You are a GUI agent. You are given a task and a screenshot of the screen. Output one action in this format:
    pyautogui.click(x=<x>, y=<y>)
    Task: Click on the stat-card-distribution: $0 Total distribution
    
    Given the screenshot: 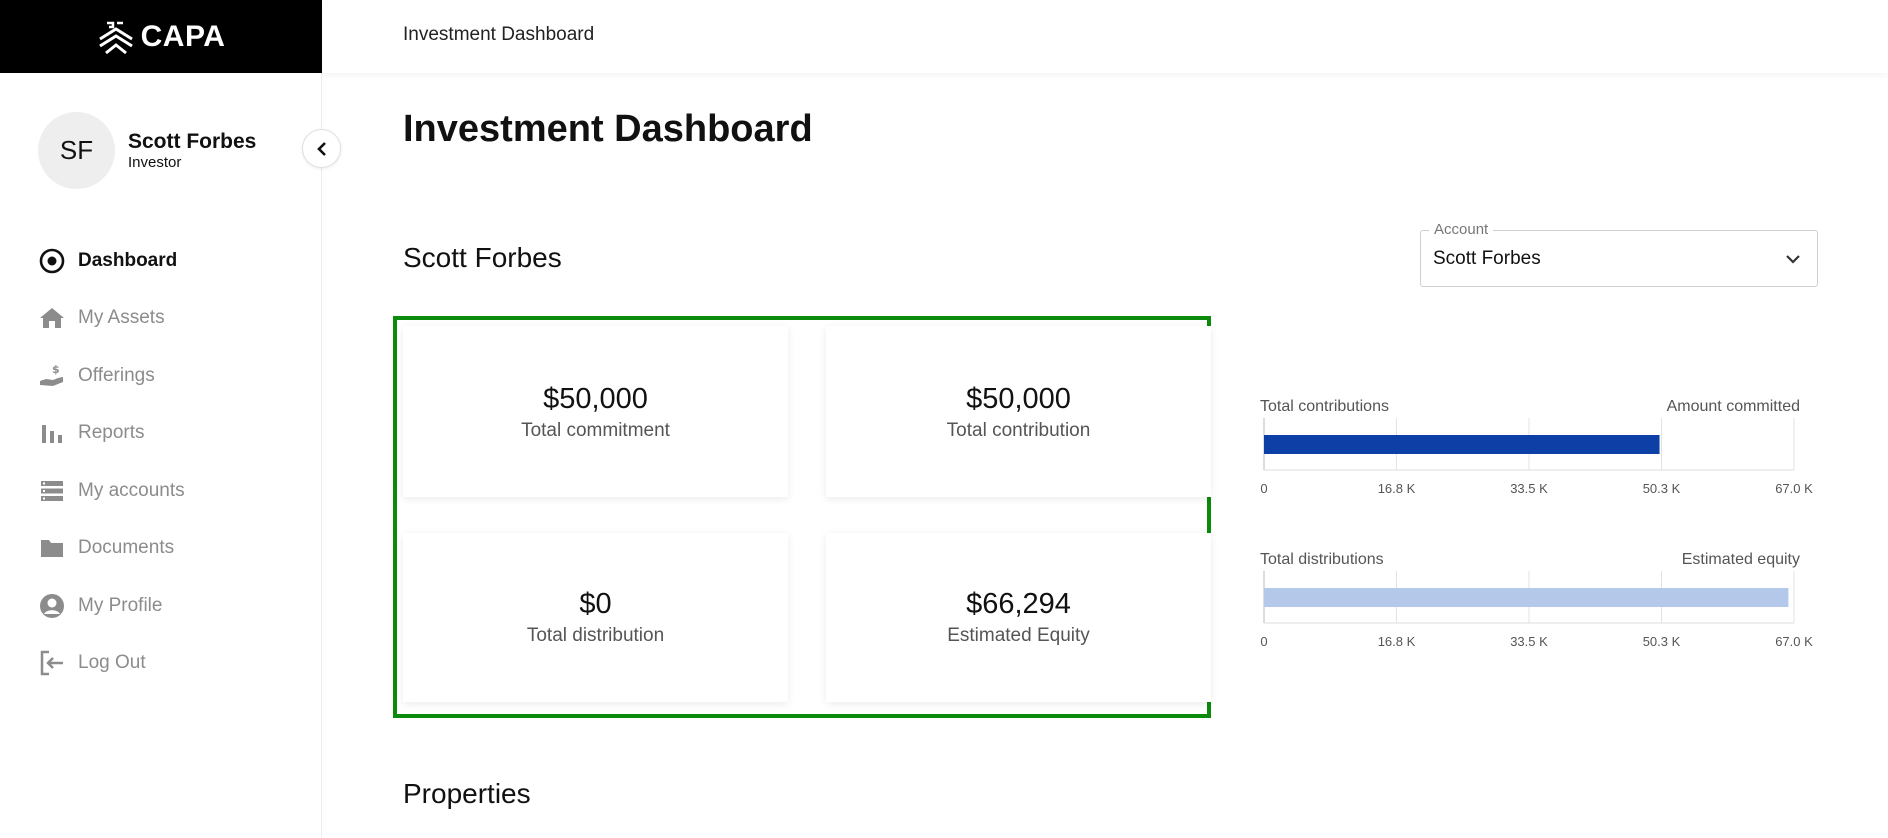 What is the action you would take?
    pyautogui.click(x=595, y=617)
    